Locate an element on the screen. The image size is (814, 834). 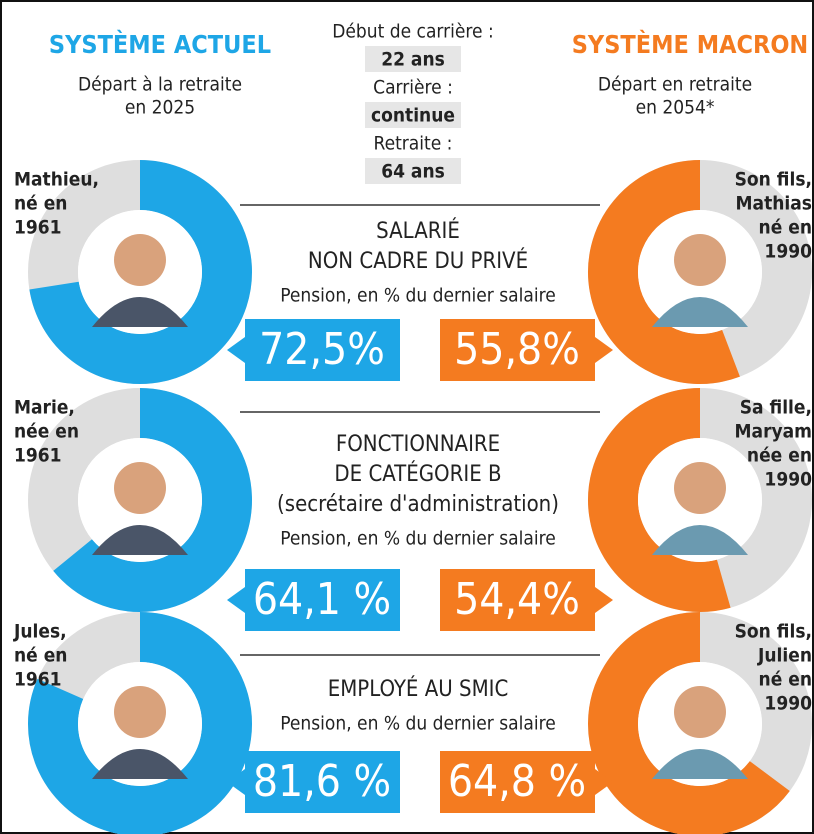
value-label: 54,4% is located at coordinates (517, 599).